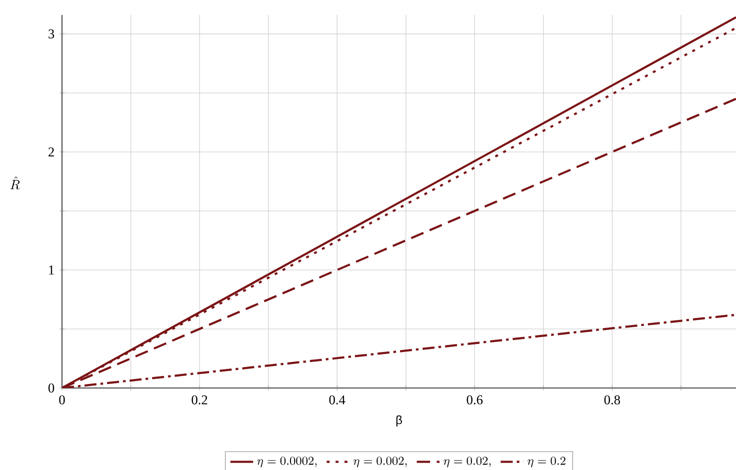 This screenshot has width=736, height=470. What do you see at coordinates (474, 399) in the screenshot?
I see `x-tick-label: 0.6` at bounding box center [474, 399].